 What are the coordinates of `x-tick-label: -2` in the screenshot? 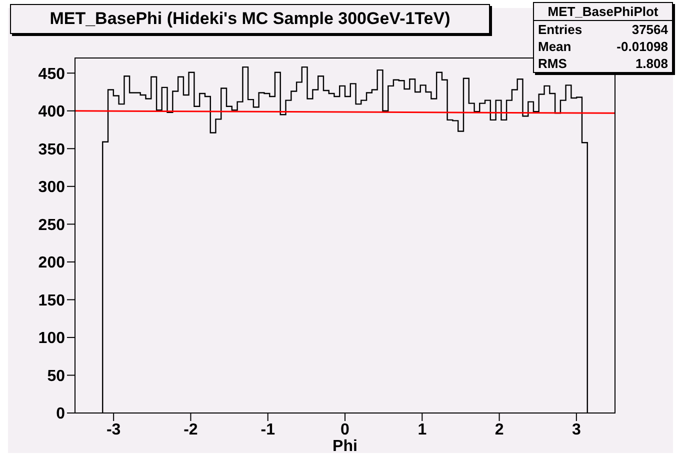 It's located at (191, 429).